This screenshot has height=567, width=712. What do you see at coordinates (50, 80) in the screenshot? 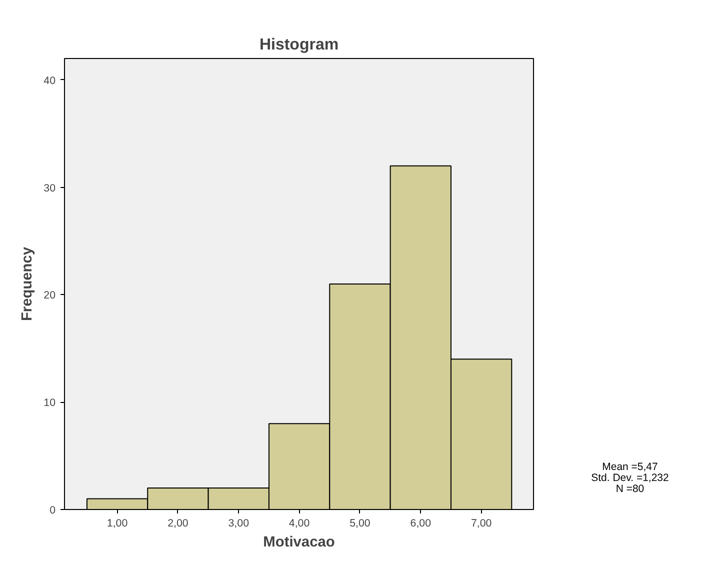
I see `y-tick-label: 40` at bounding box center [50, 80].